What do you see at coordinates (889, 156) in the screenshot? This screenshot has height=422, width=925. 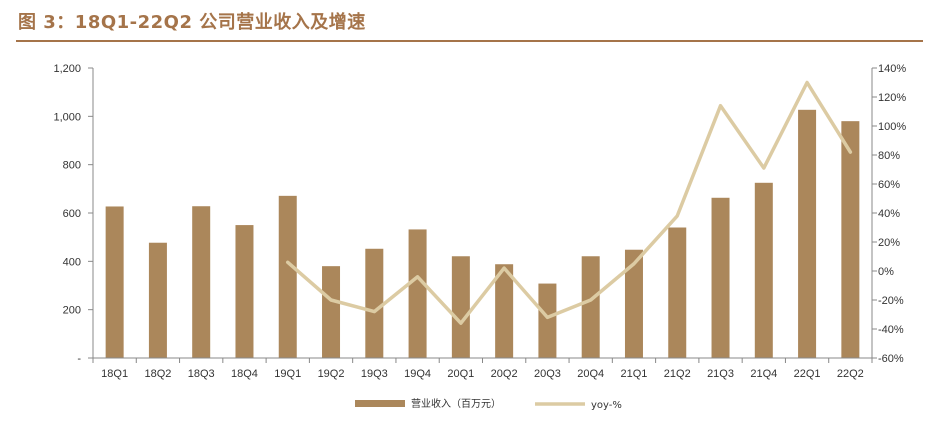 I see `right-tick-label: 80%` at bounding box center [889, 156].